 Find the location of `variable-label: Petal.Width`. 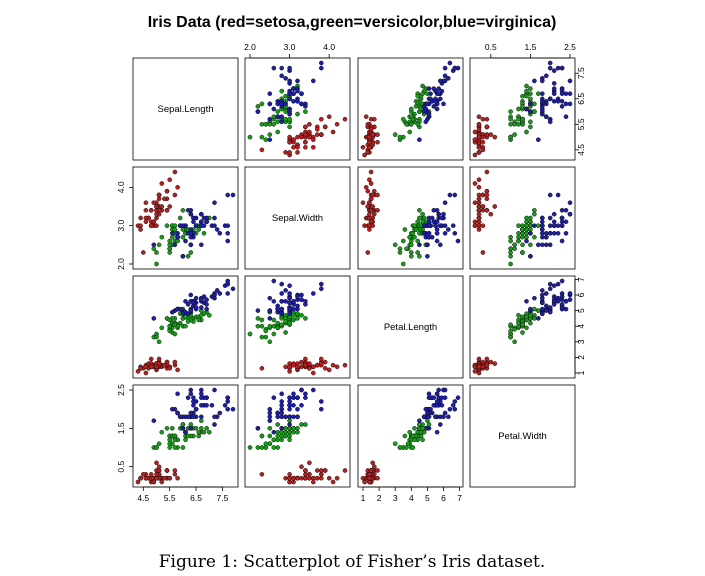

variable-label: Petal.Width is located at coordinates (522, 436).